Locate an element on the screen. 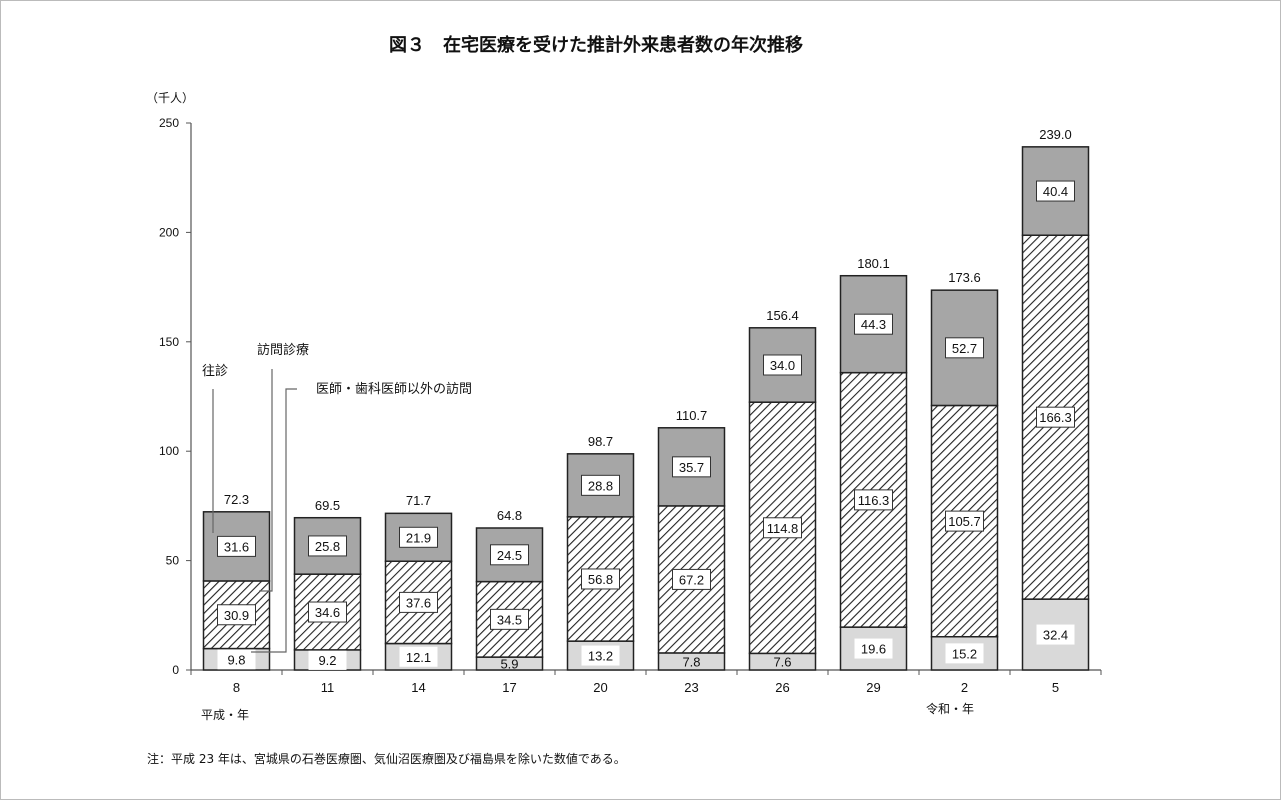 This screenshot has width=1281, height=800. data-label: 56.8 is located at coordinates (600, 579).